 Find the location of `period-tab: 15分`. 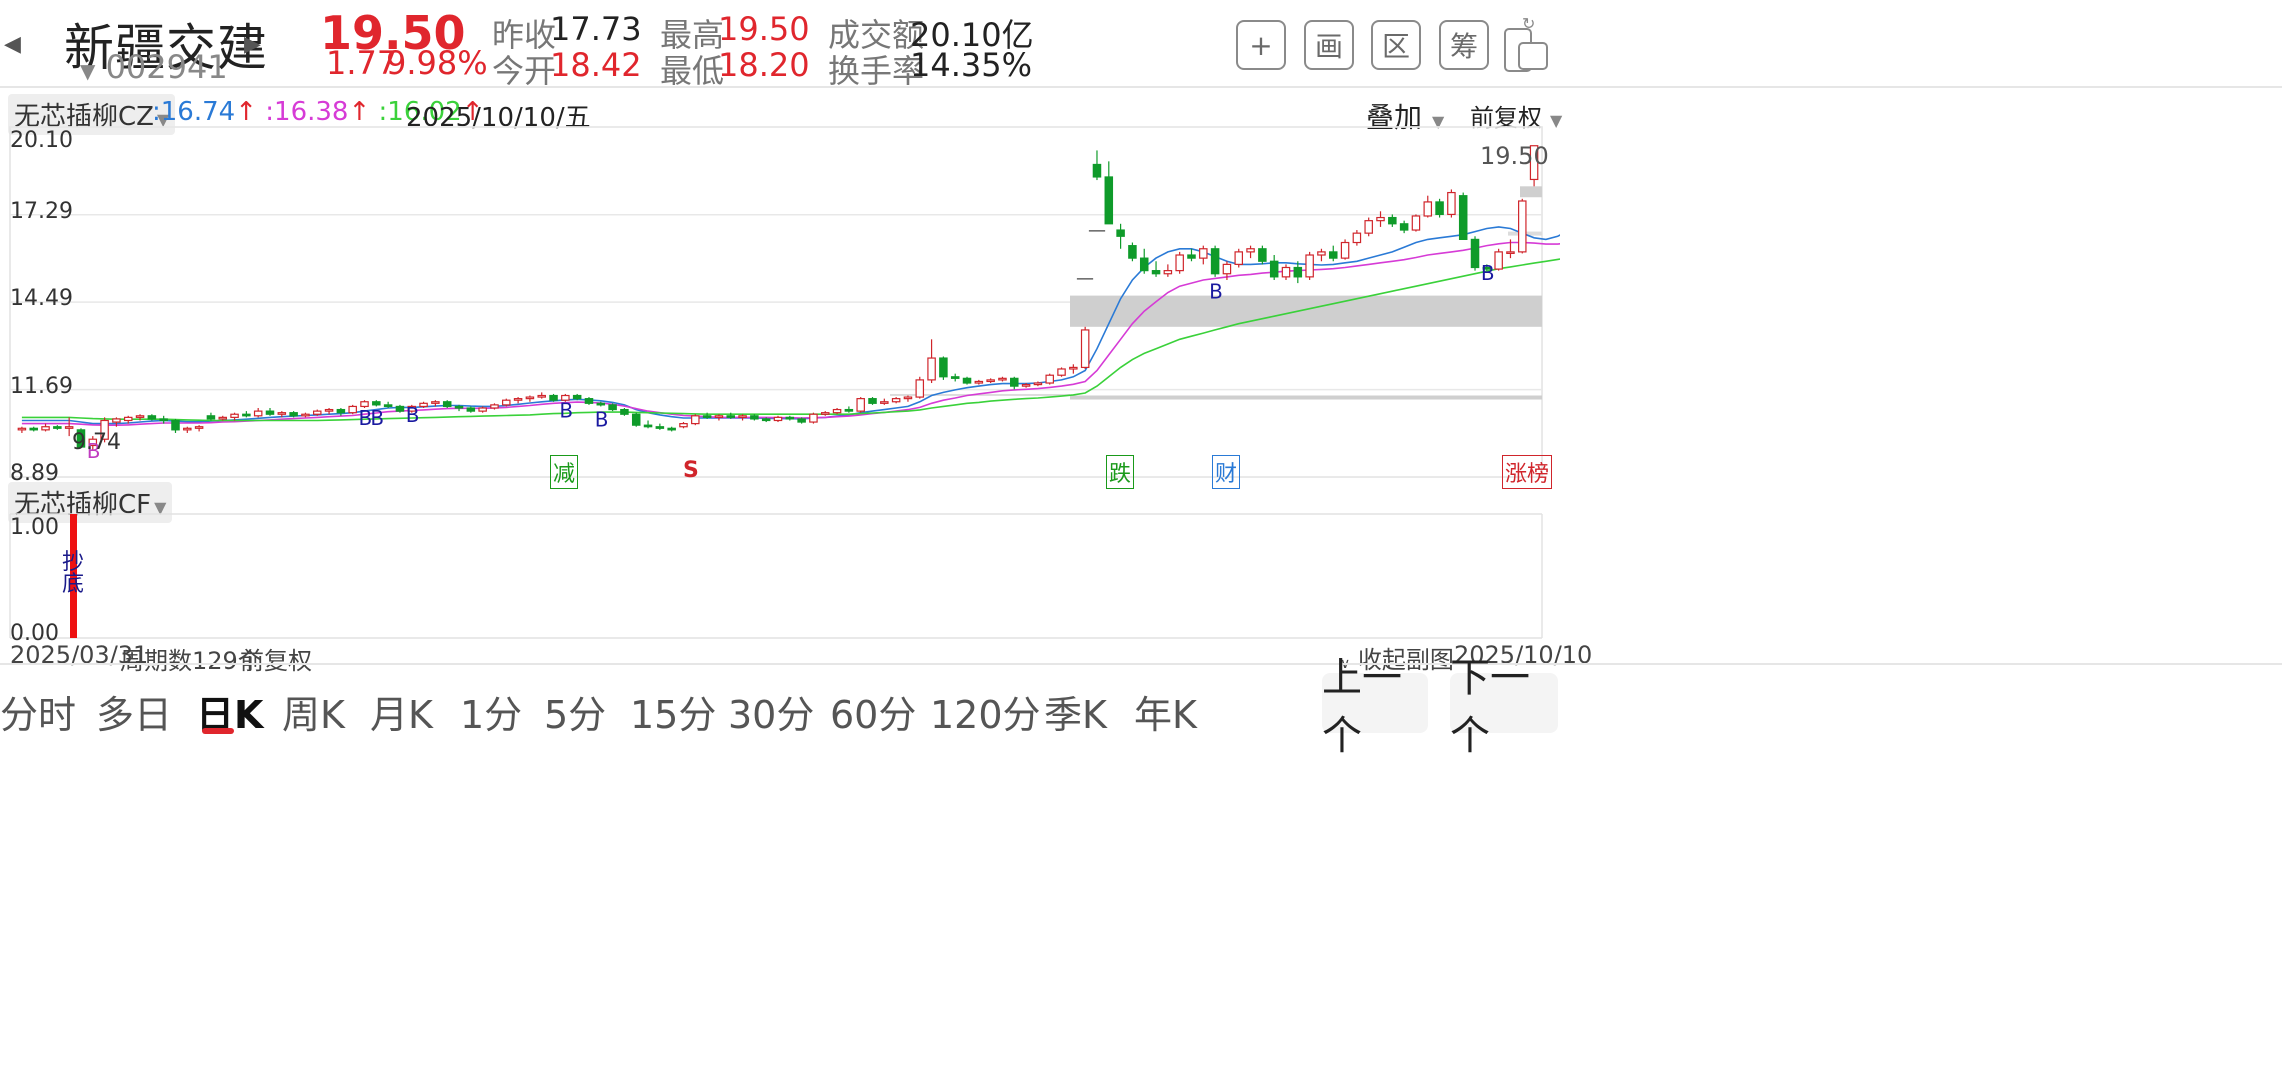

period-tab: 15分 is located at coordinates (673, 715).